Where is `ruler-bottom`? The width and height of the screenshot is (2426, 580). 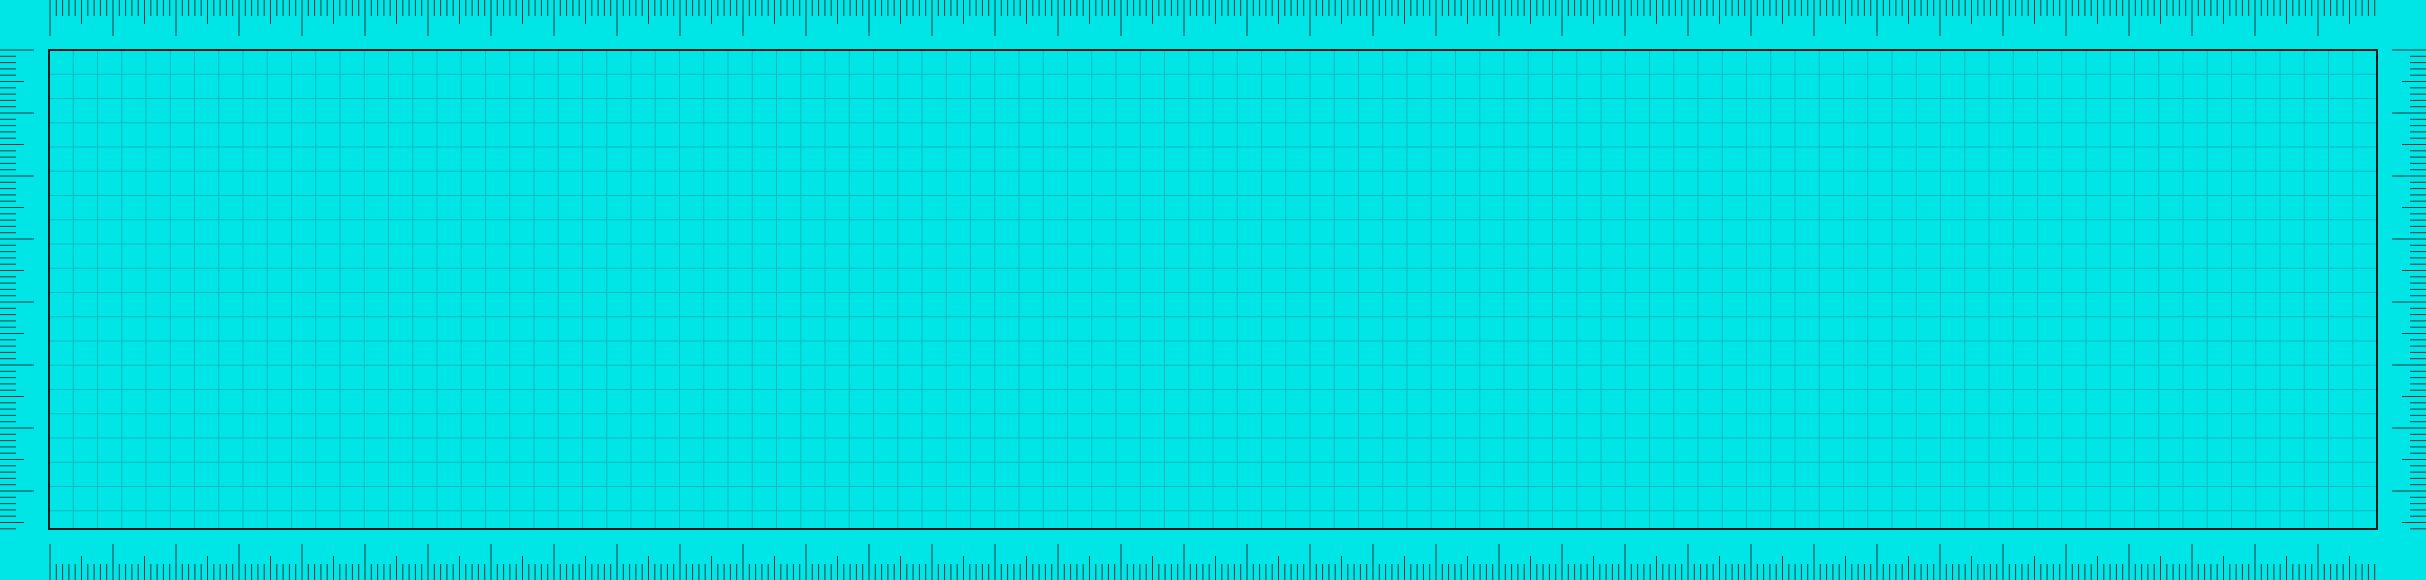
ruler-bottom is located at coordinates (1212, 562).